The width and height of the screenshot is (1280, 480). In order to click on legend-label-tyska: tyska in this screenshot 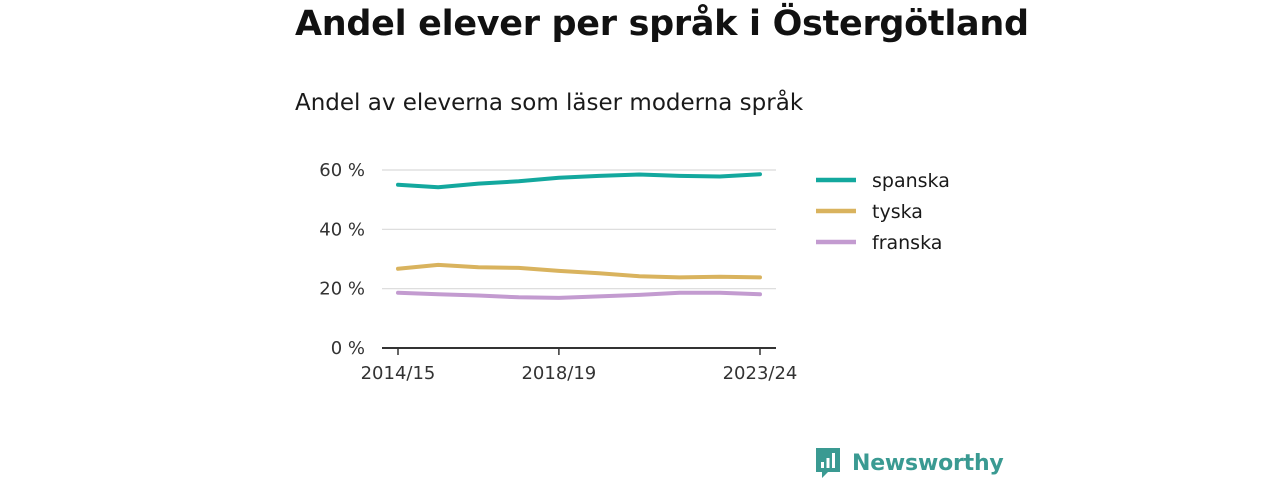, I will do `click(897, 212)`.